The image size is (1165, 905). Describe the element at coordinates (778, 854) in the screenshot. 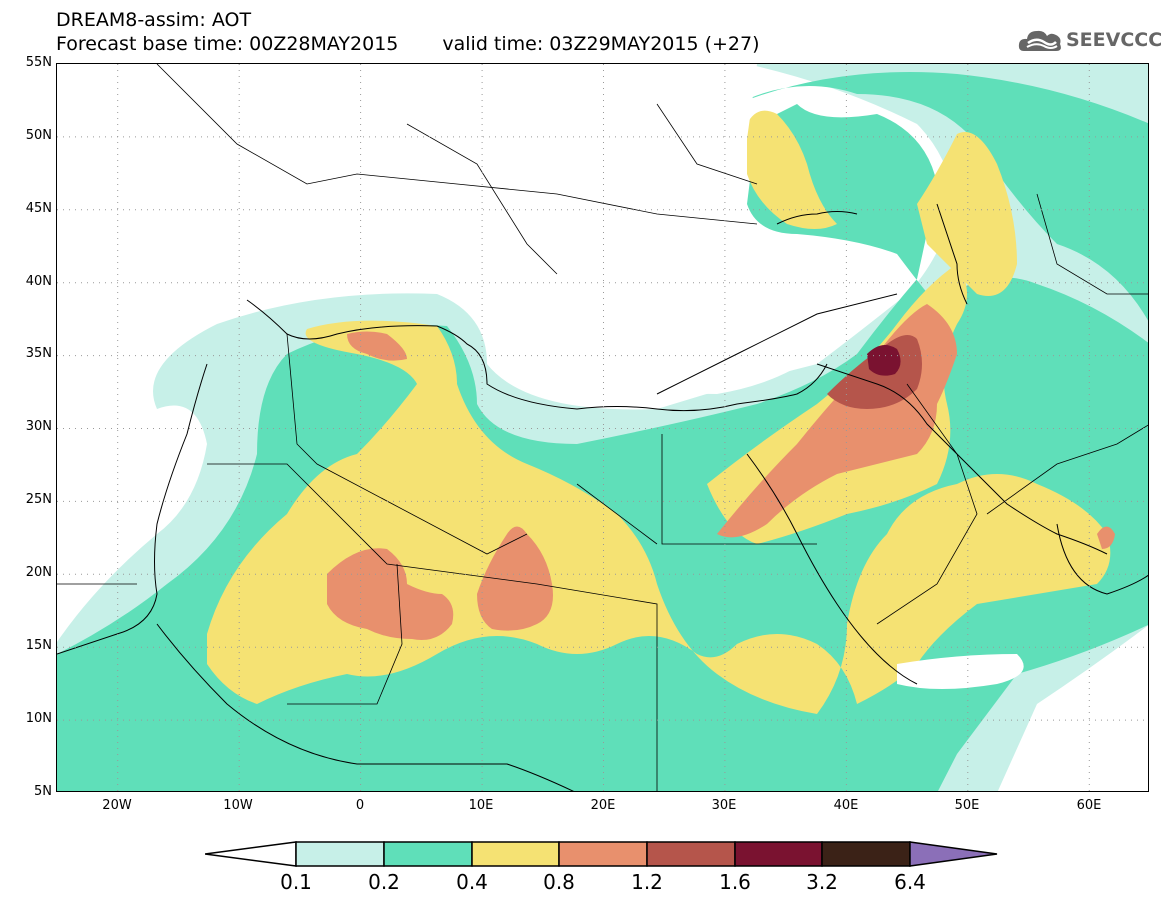

I see `colorbar-bin-1.6` at that location.